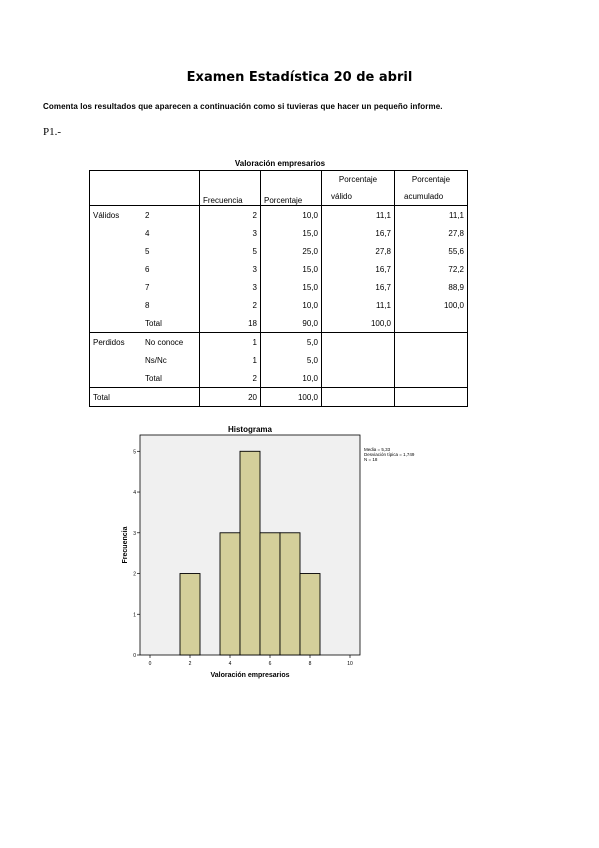  Describe the element at coordinates (279, 214) in the screenshot. I see `table-row: Válidos 2 2 10,0 11,1 11,1` at that location.